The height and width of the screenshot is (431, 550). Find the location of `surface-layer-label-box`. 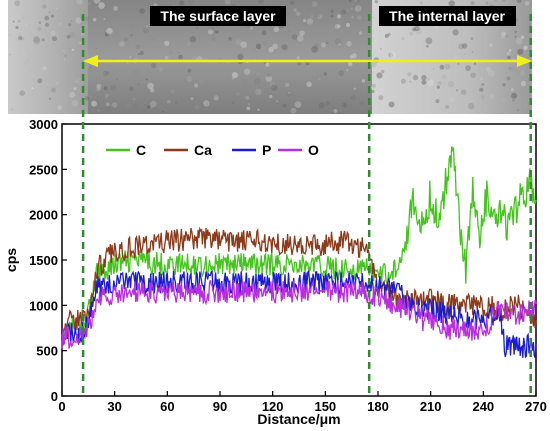

surface-layer-label-box is located at coordinates (218, 16).